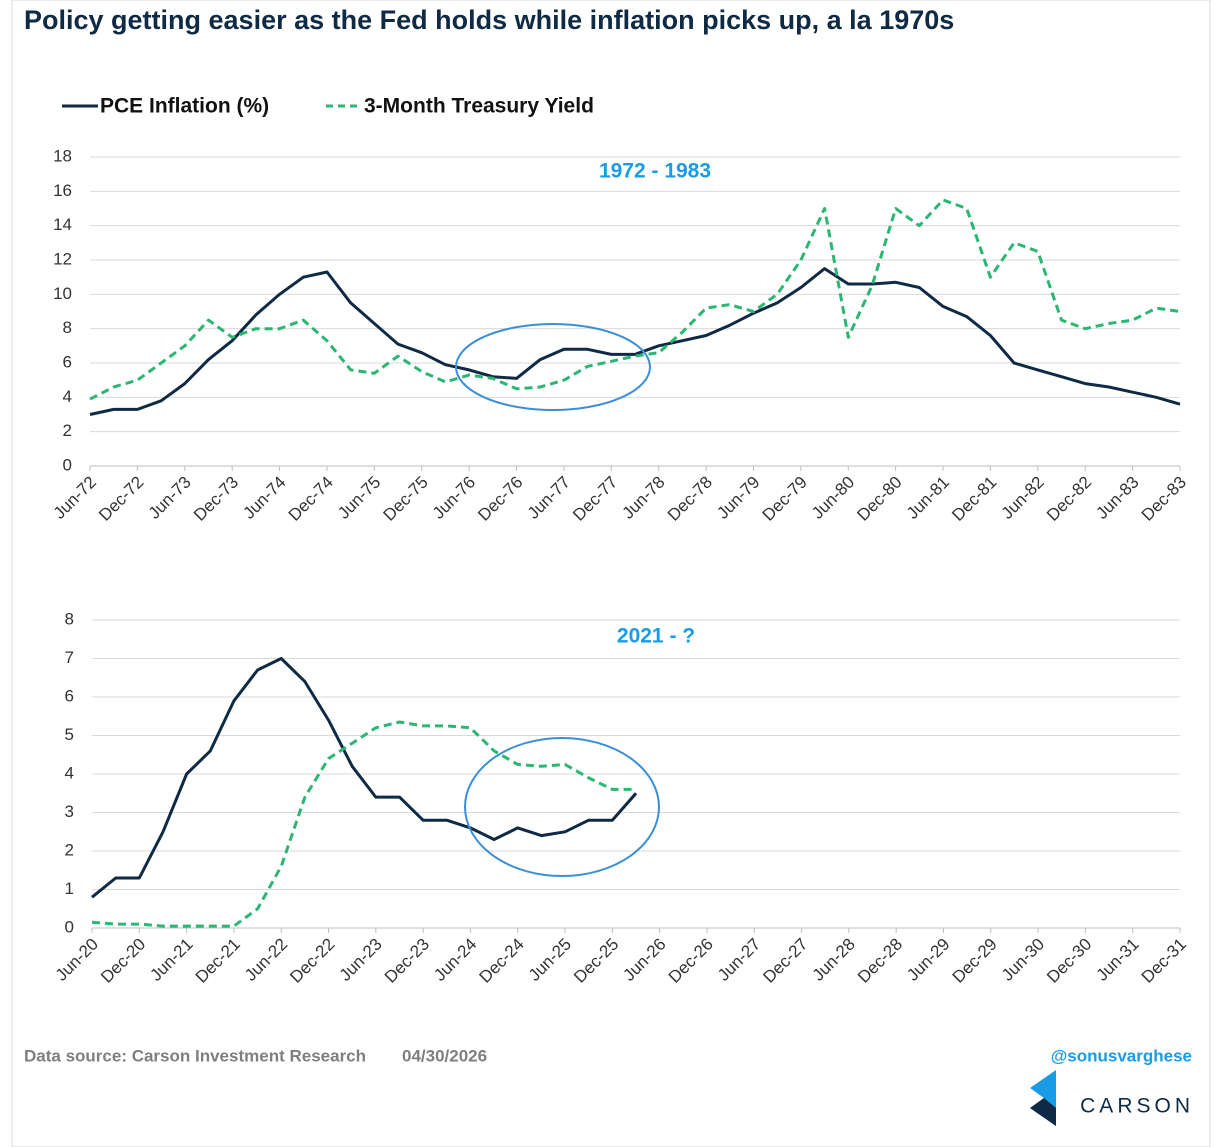 The width and height of the screenshot is (1222, 1147). What do you see at coordinates (69, 734) in the screenshot?
I see `y-tick-label: 5` at bounding box center [69, 734].